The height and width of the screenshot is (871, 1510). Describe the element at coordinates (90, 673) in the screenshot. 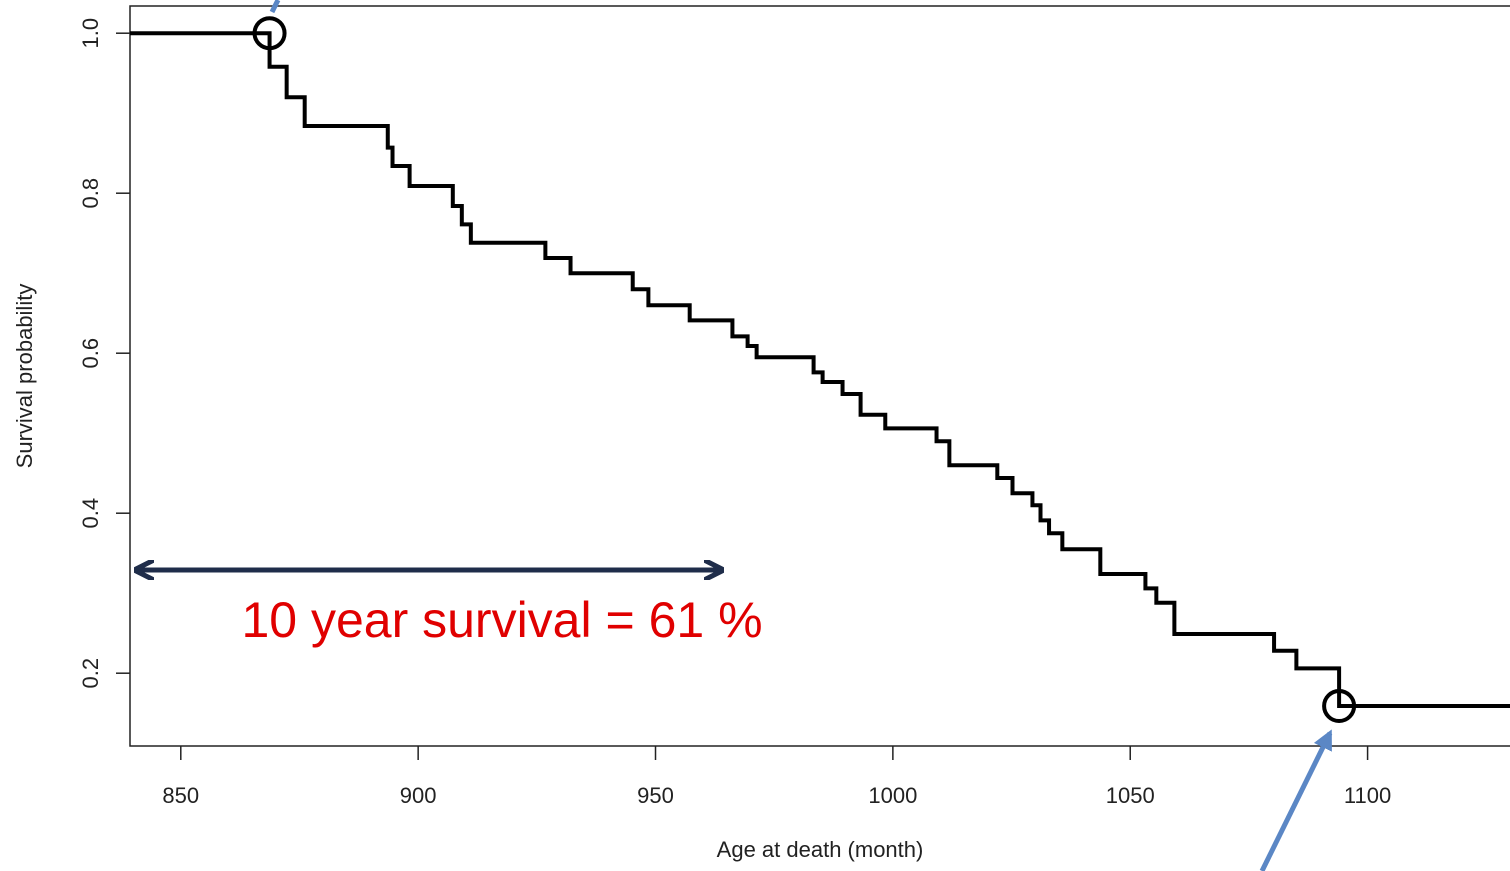

I see `y-tick-label: 0.2` at that location.